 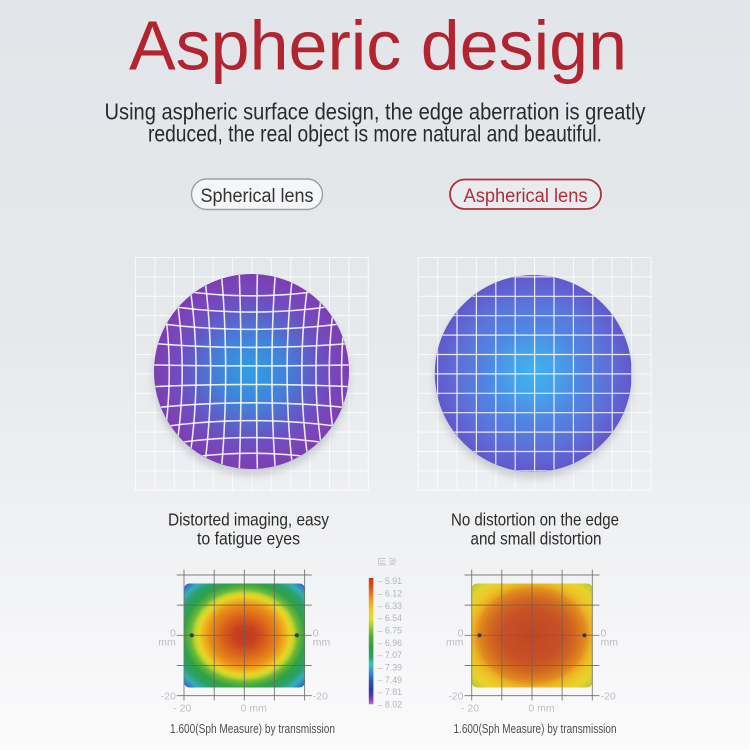 What do you see at coordinates (378, 46) in the screenshot?
I see `svg-text: Aspheric design` at bounding box center [378, 46].